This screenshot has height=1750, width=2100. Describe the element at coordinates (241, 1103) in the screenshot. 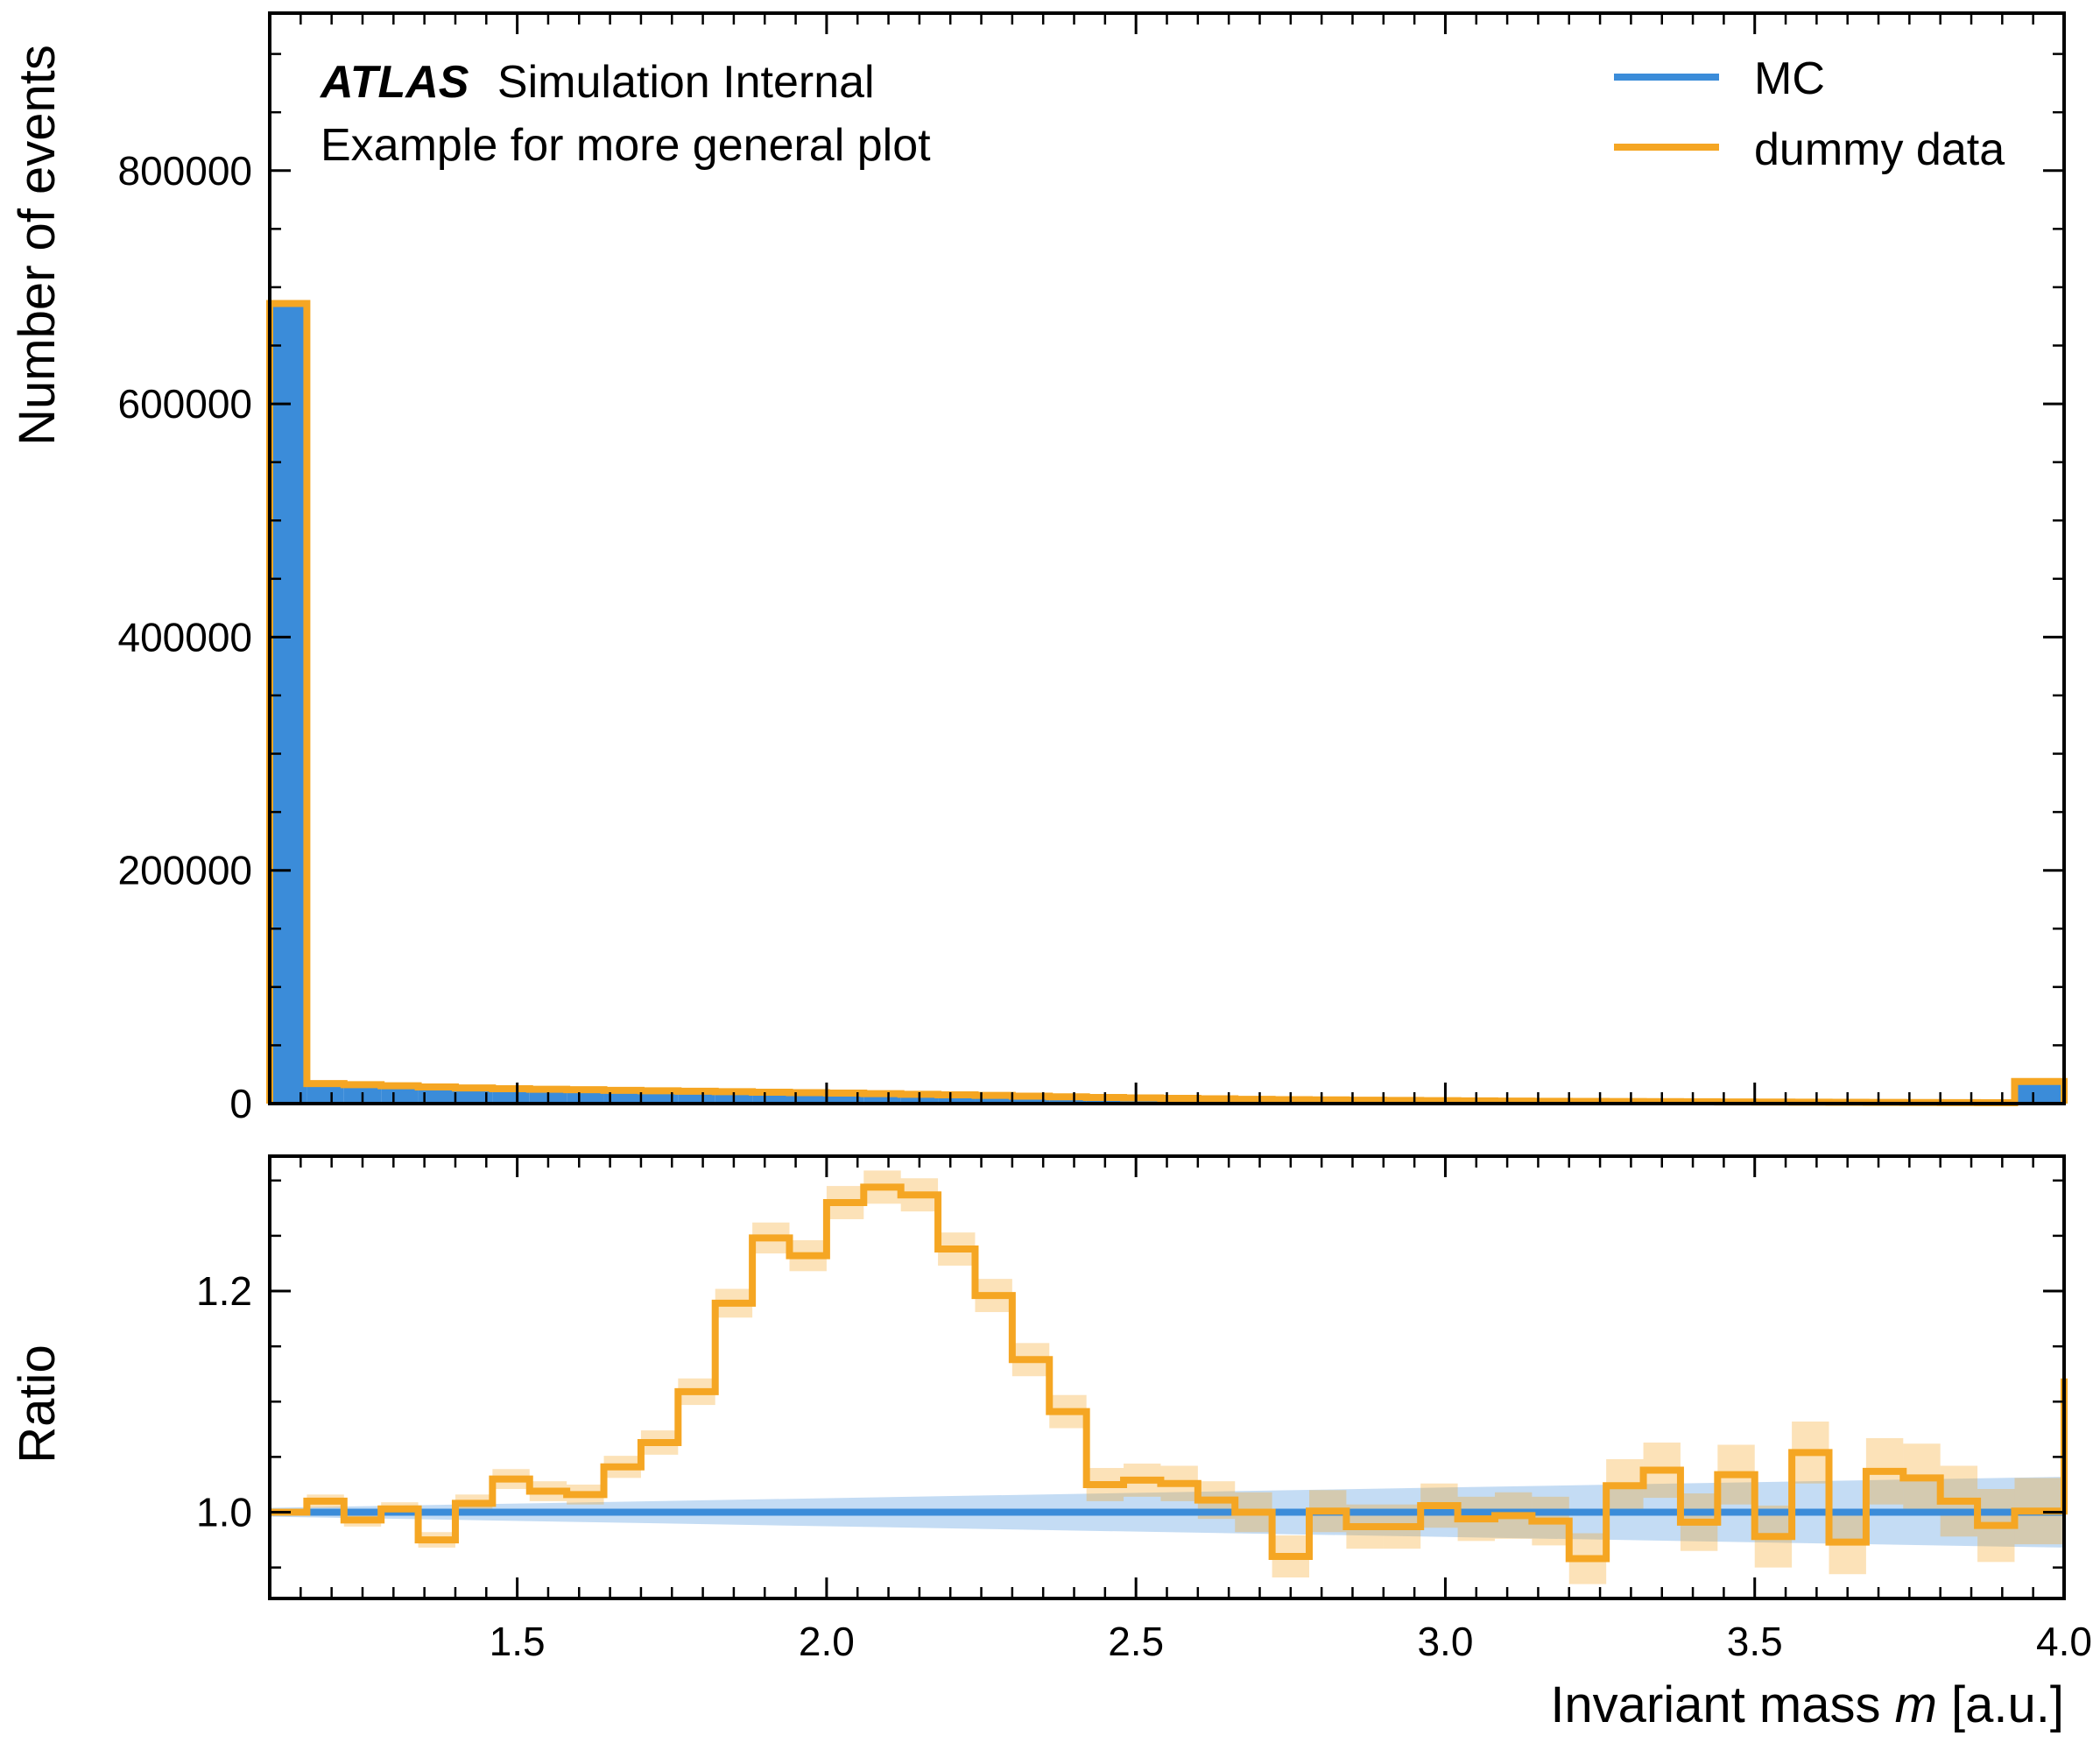

I see `top-ytick-label: 0` at that location.